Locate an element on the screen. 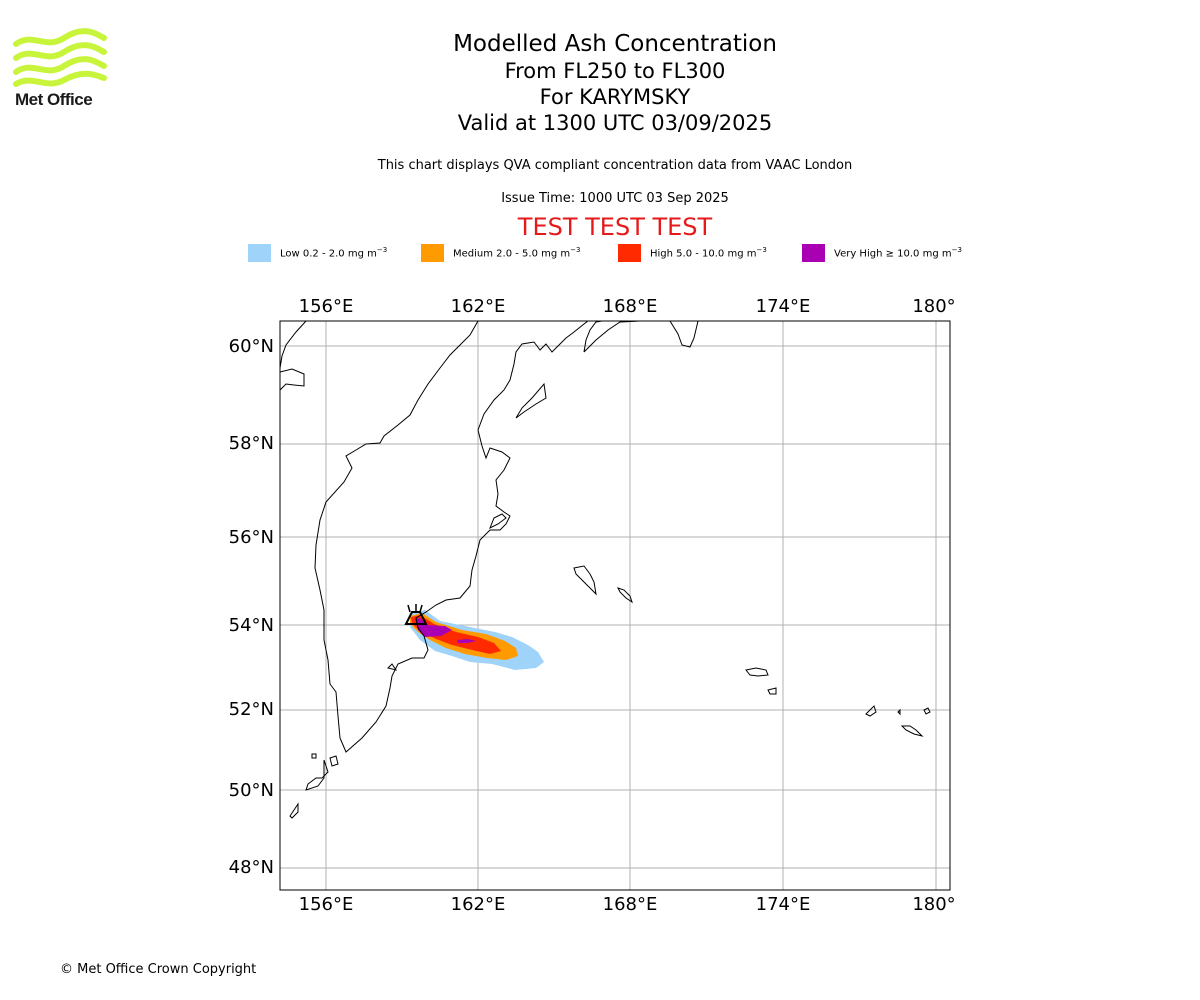 Image resolution: width=1200 pixels, height=1000 pixels. legend-swatch-very-high is located at coordinates (813, 253).